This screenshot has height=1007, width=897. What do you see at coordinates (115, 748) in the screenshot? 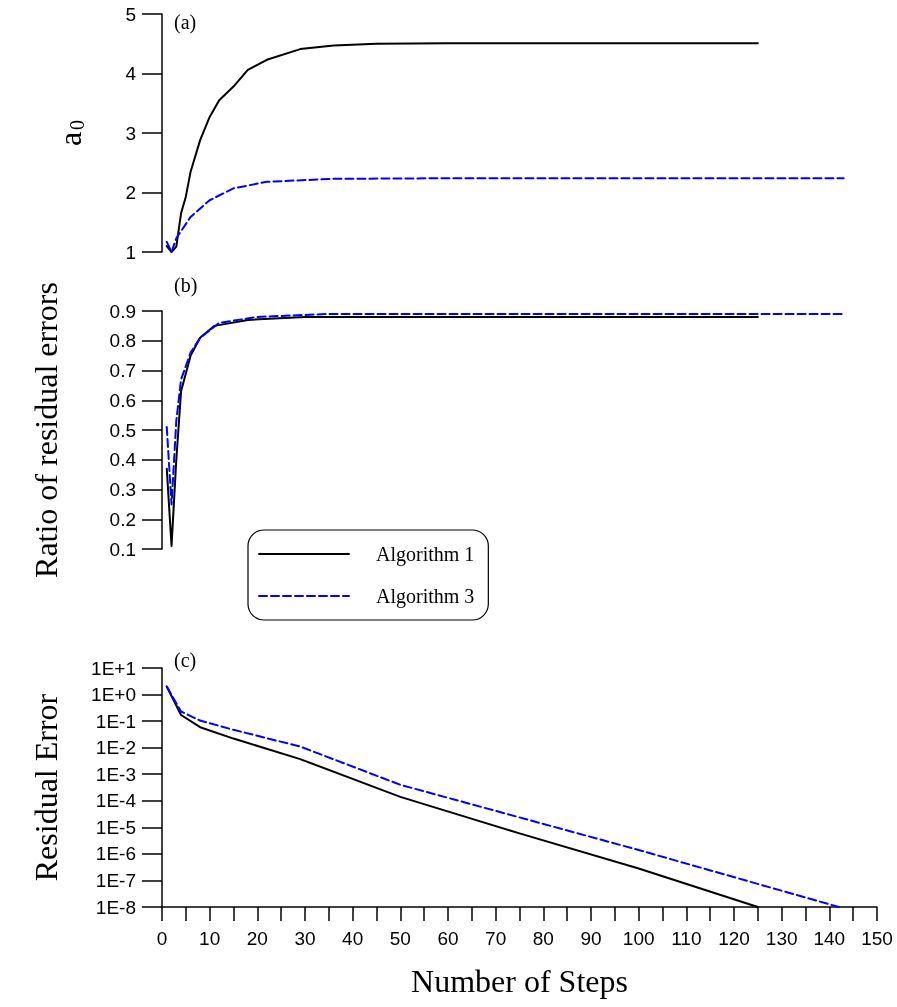
I see `y-tick-label: 1E-2` at bounding box center [115, 748].